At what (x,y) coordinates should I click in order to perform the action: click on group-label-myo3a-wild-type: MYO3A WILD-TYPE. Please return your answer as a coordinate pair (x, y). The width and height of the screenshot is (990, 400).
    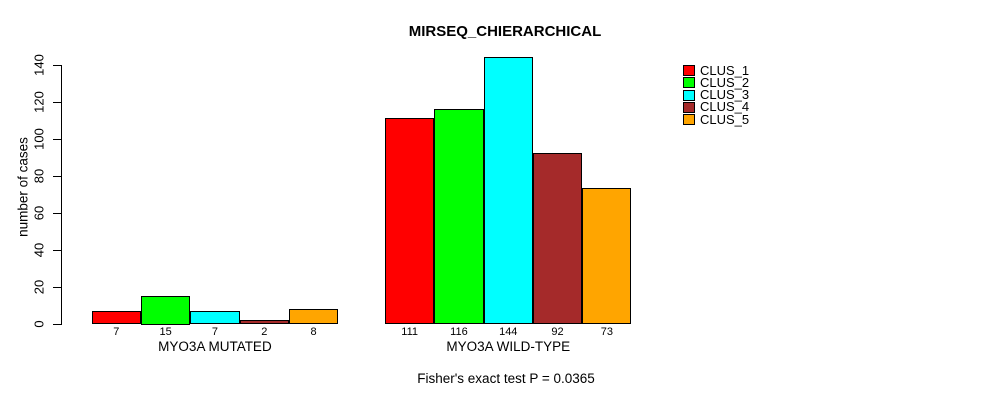
    Looking at the image, I should click on (508, 346).